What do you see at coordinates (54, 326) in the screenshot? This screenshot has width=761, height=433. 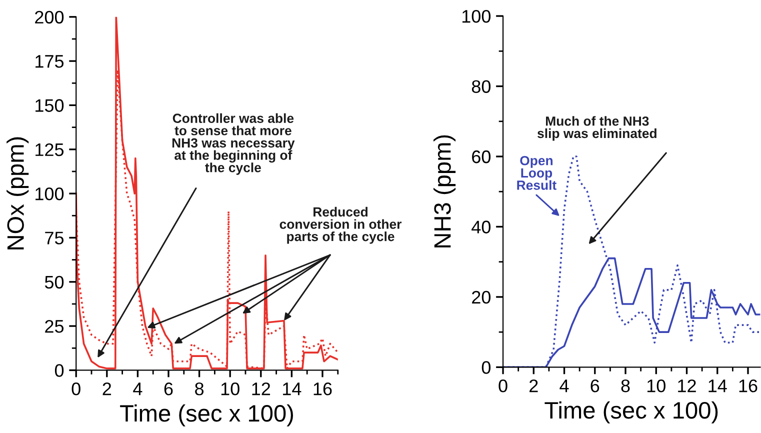 I see `y-tick-label: 25` at bounding box center [54, 326].